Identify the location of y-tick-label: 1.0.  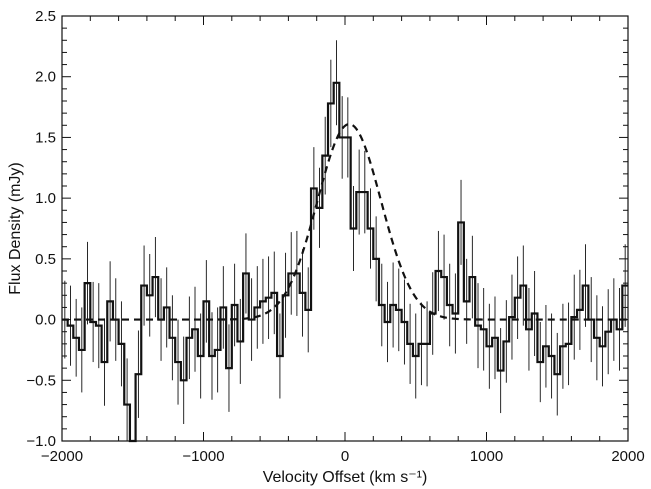
(45, 198).